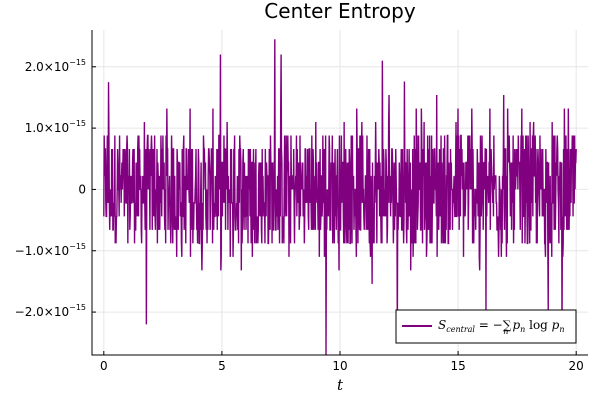  I want to click on chart-title: Center Entropy, so click(340, 11).